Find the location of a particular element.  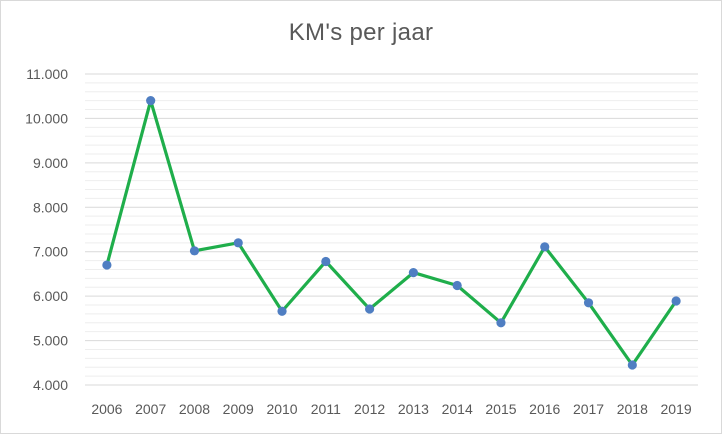

x-tick-label: 2011 is located at coordinates (326, 409).